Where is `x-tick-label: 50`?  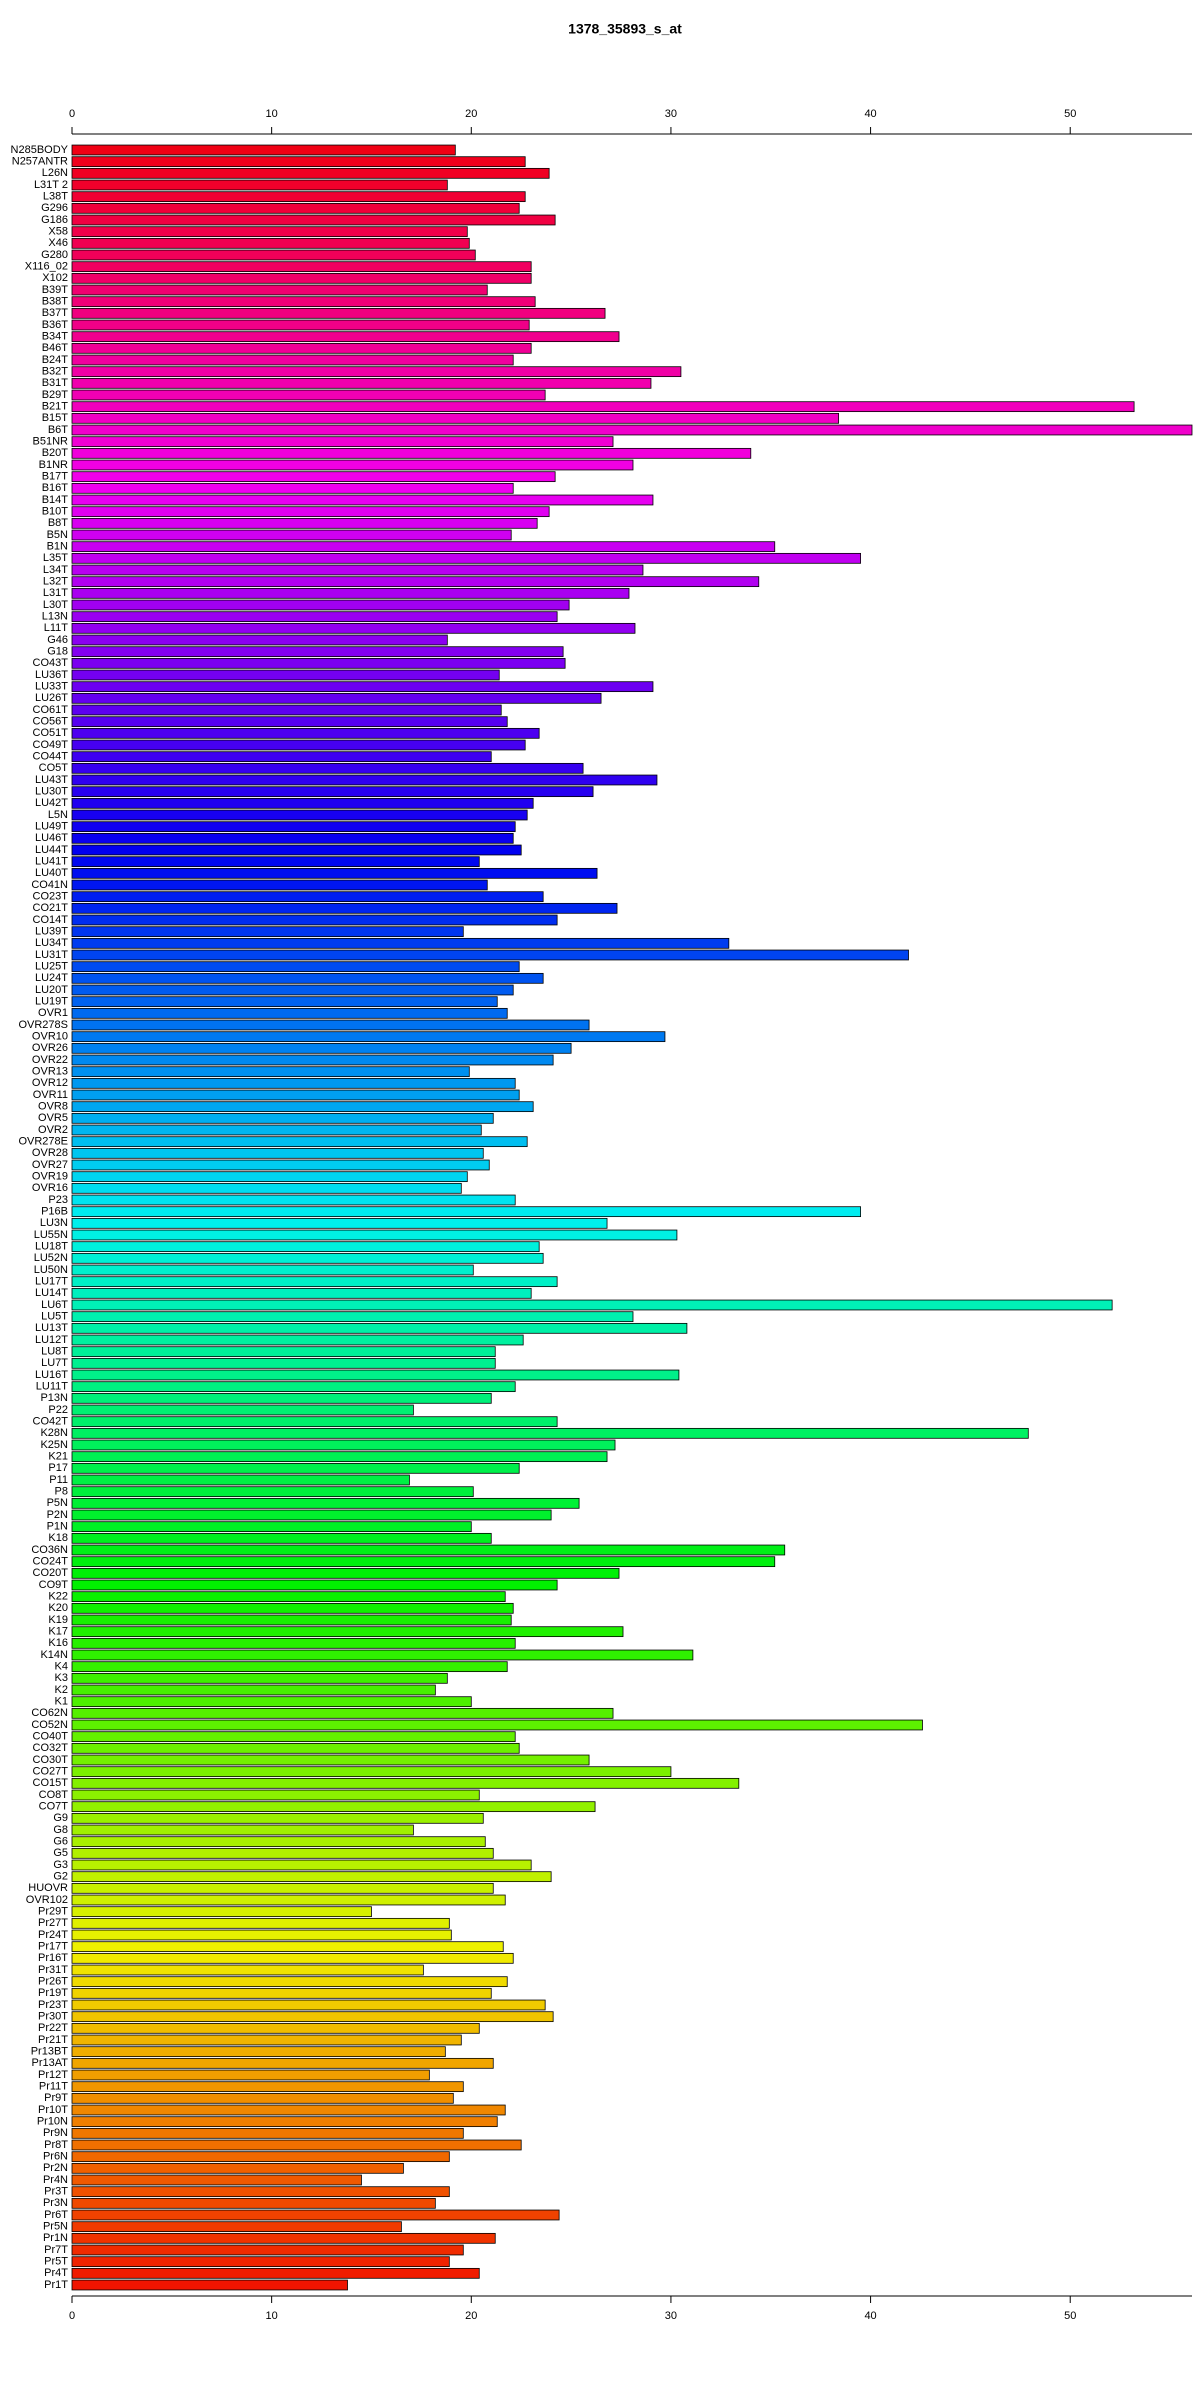 x-tick-label: 50 is located at coordinates (1070, 114).